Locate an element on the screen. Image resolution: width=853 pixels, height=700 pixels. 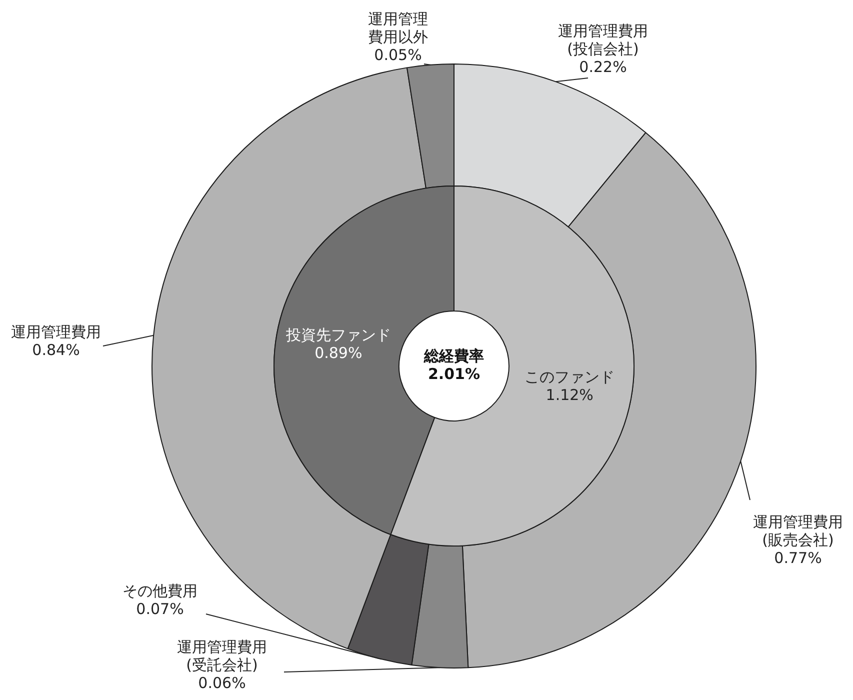
slice-label: 運用管理費用(受託会社) is located at coordinates (222, 656).